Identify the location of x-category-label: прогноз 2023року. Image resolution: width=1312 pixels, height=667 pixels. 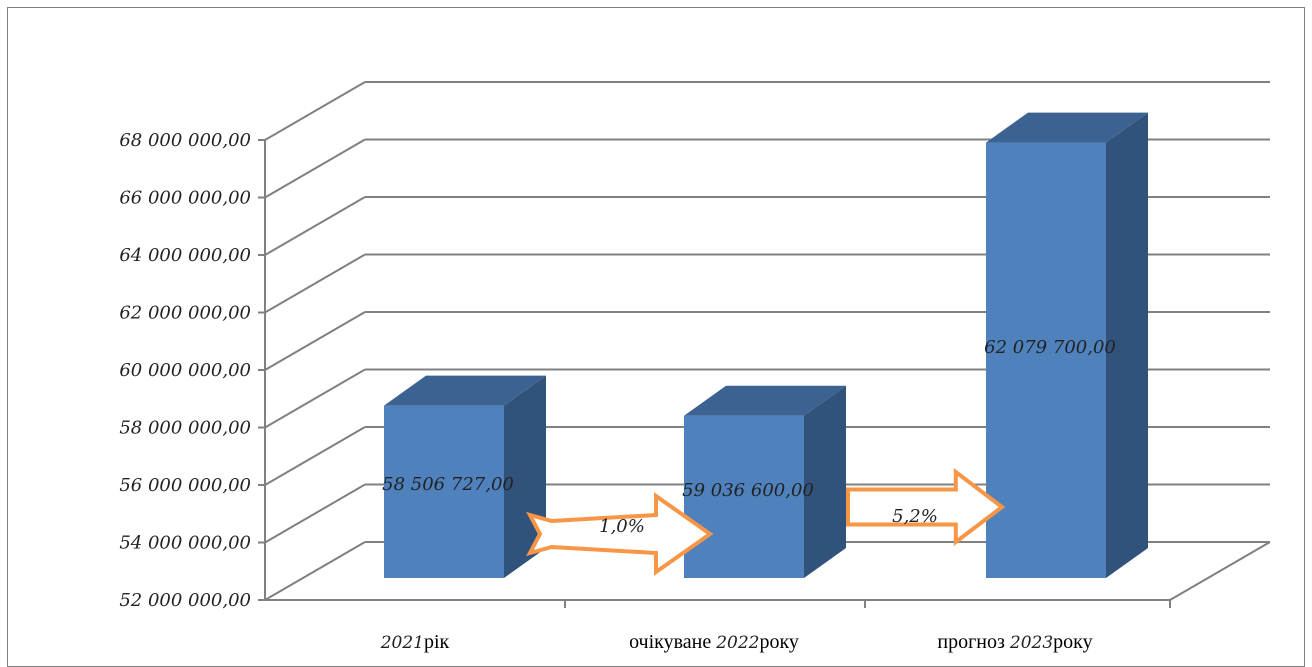
(1014, 642).